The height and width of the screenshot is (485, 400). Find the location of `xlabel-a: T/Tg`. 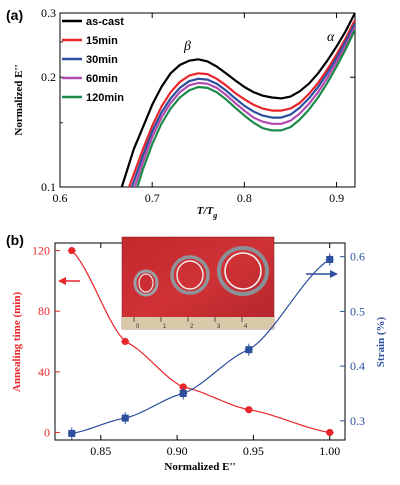

xlabel-a: T/Tg is located at coordinates (207, 212).